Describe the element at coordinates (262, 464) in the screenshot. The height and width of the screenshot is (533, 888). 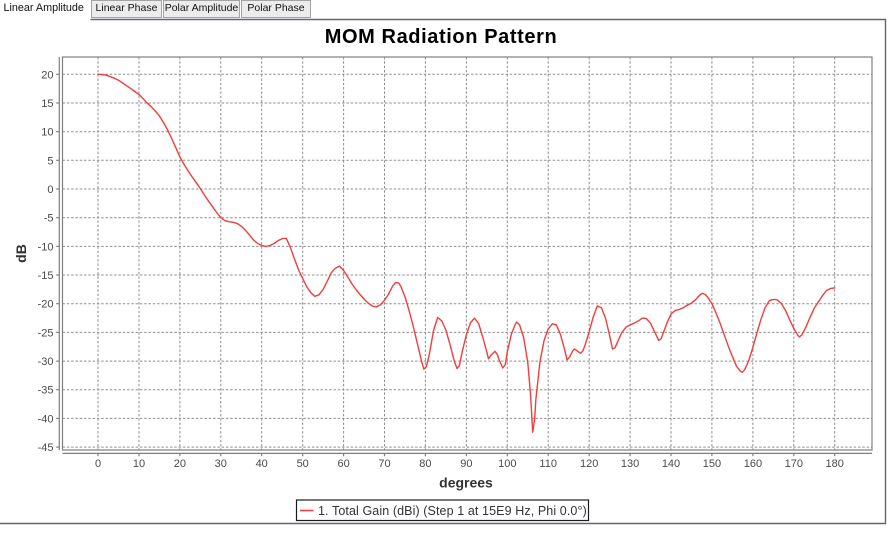
I see `svg-text: 40` at that location.